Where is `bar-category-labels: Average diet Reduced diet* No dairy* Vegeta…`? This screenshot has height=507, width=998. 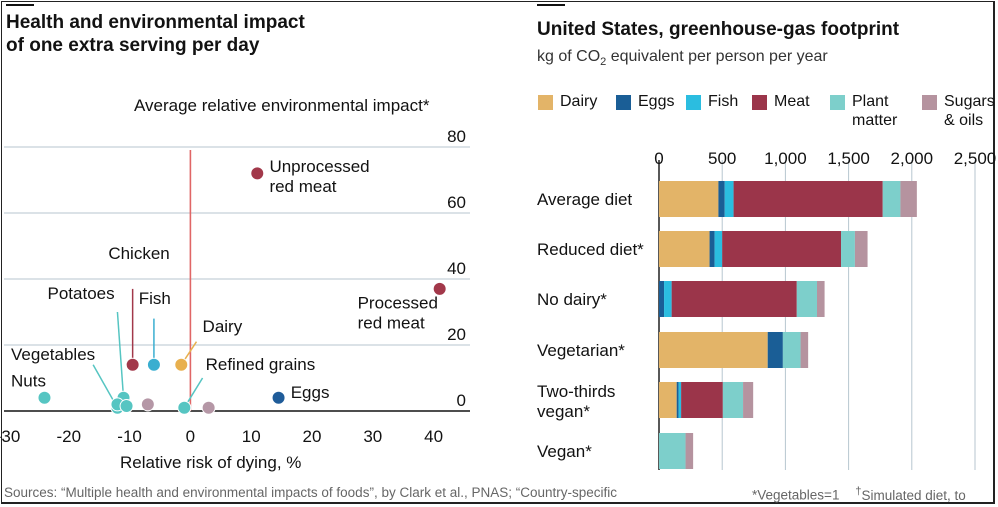
bar-category-labels: Average diet Reduced diet* No dairy* Vegeta… is located at coordinates (590, 325).